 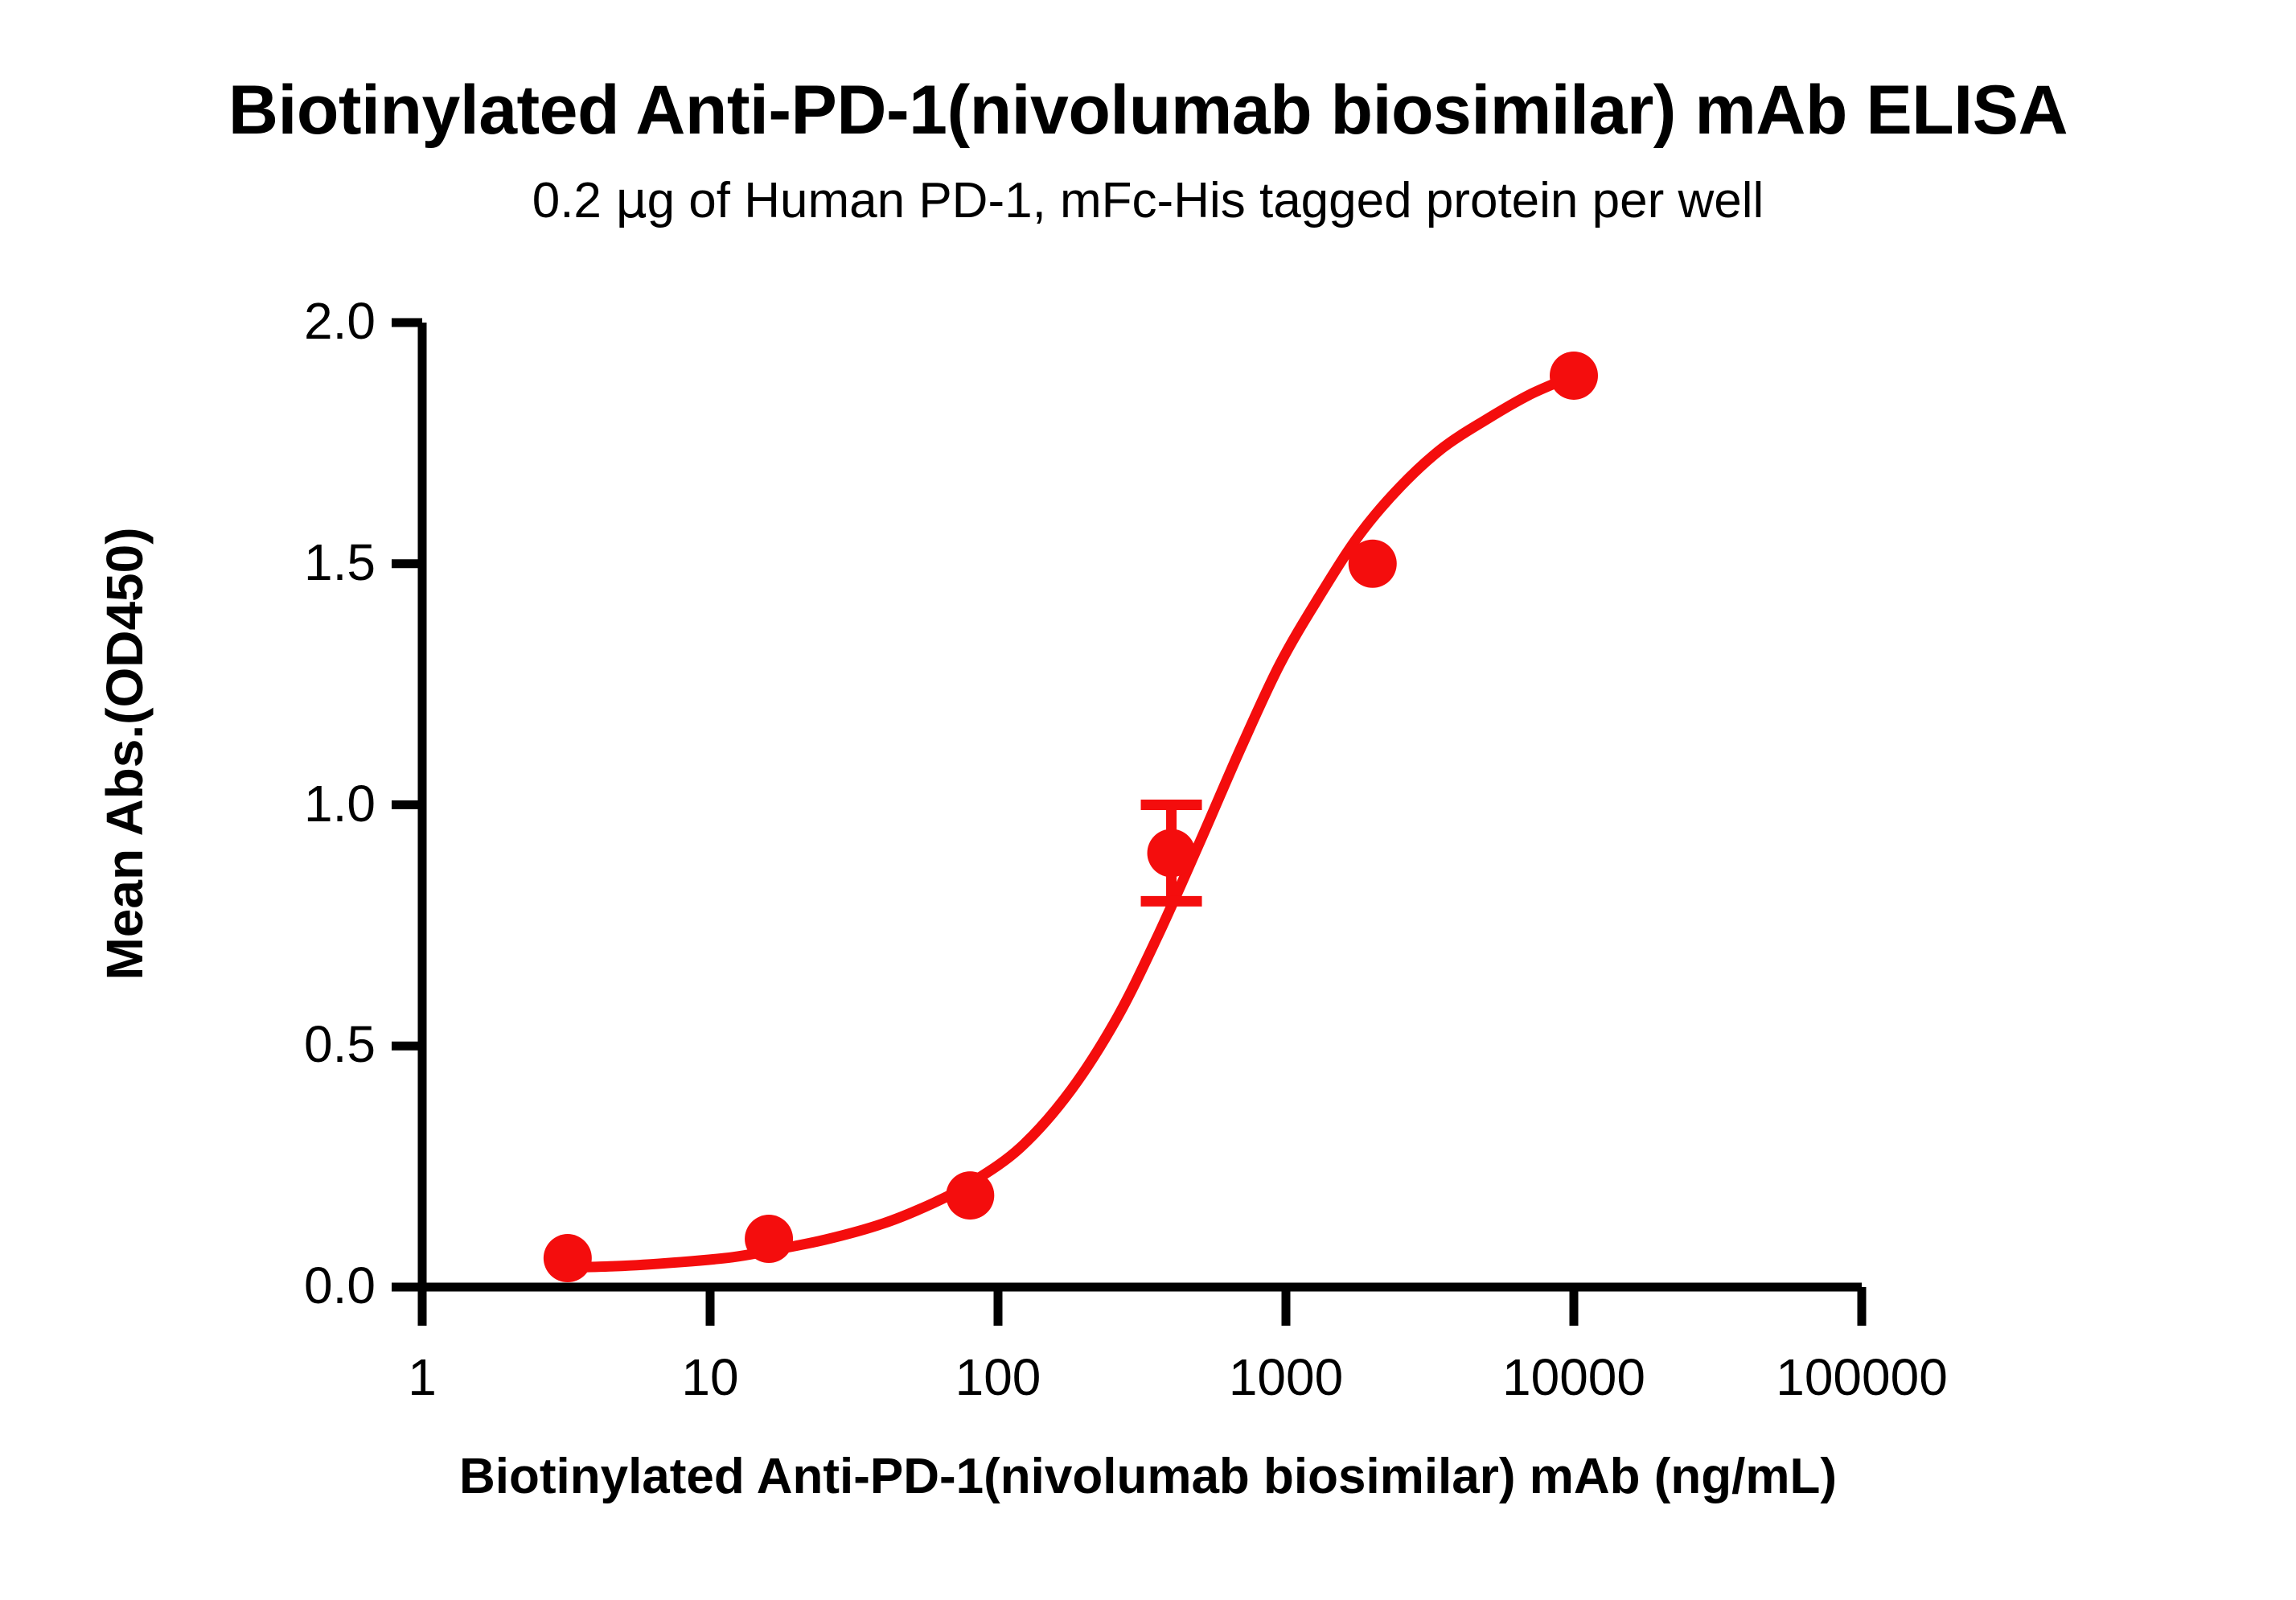 I want to click on x-tick-label-5: 100000, so click(x=1862, y=1377).